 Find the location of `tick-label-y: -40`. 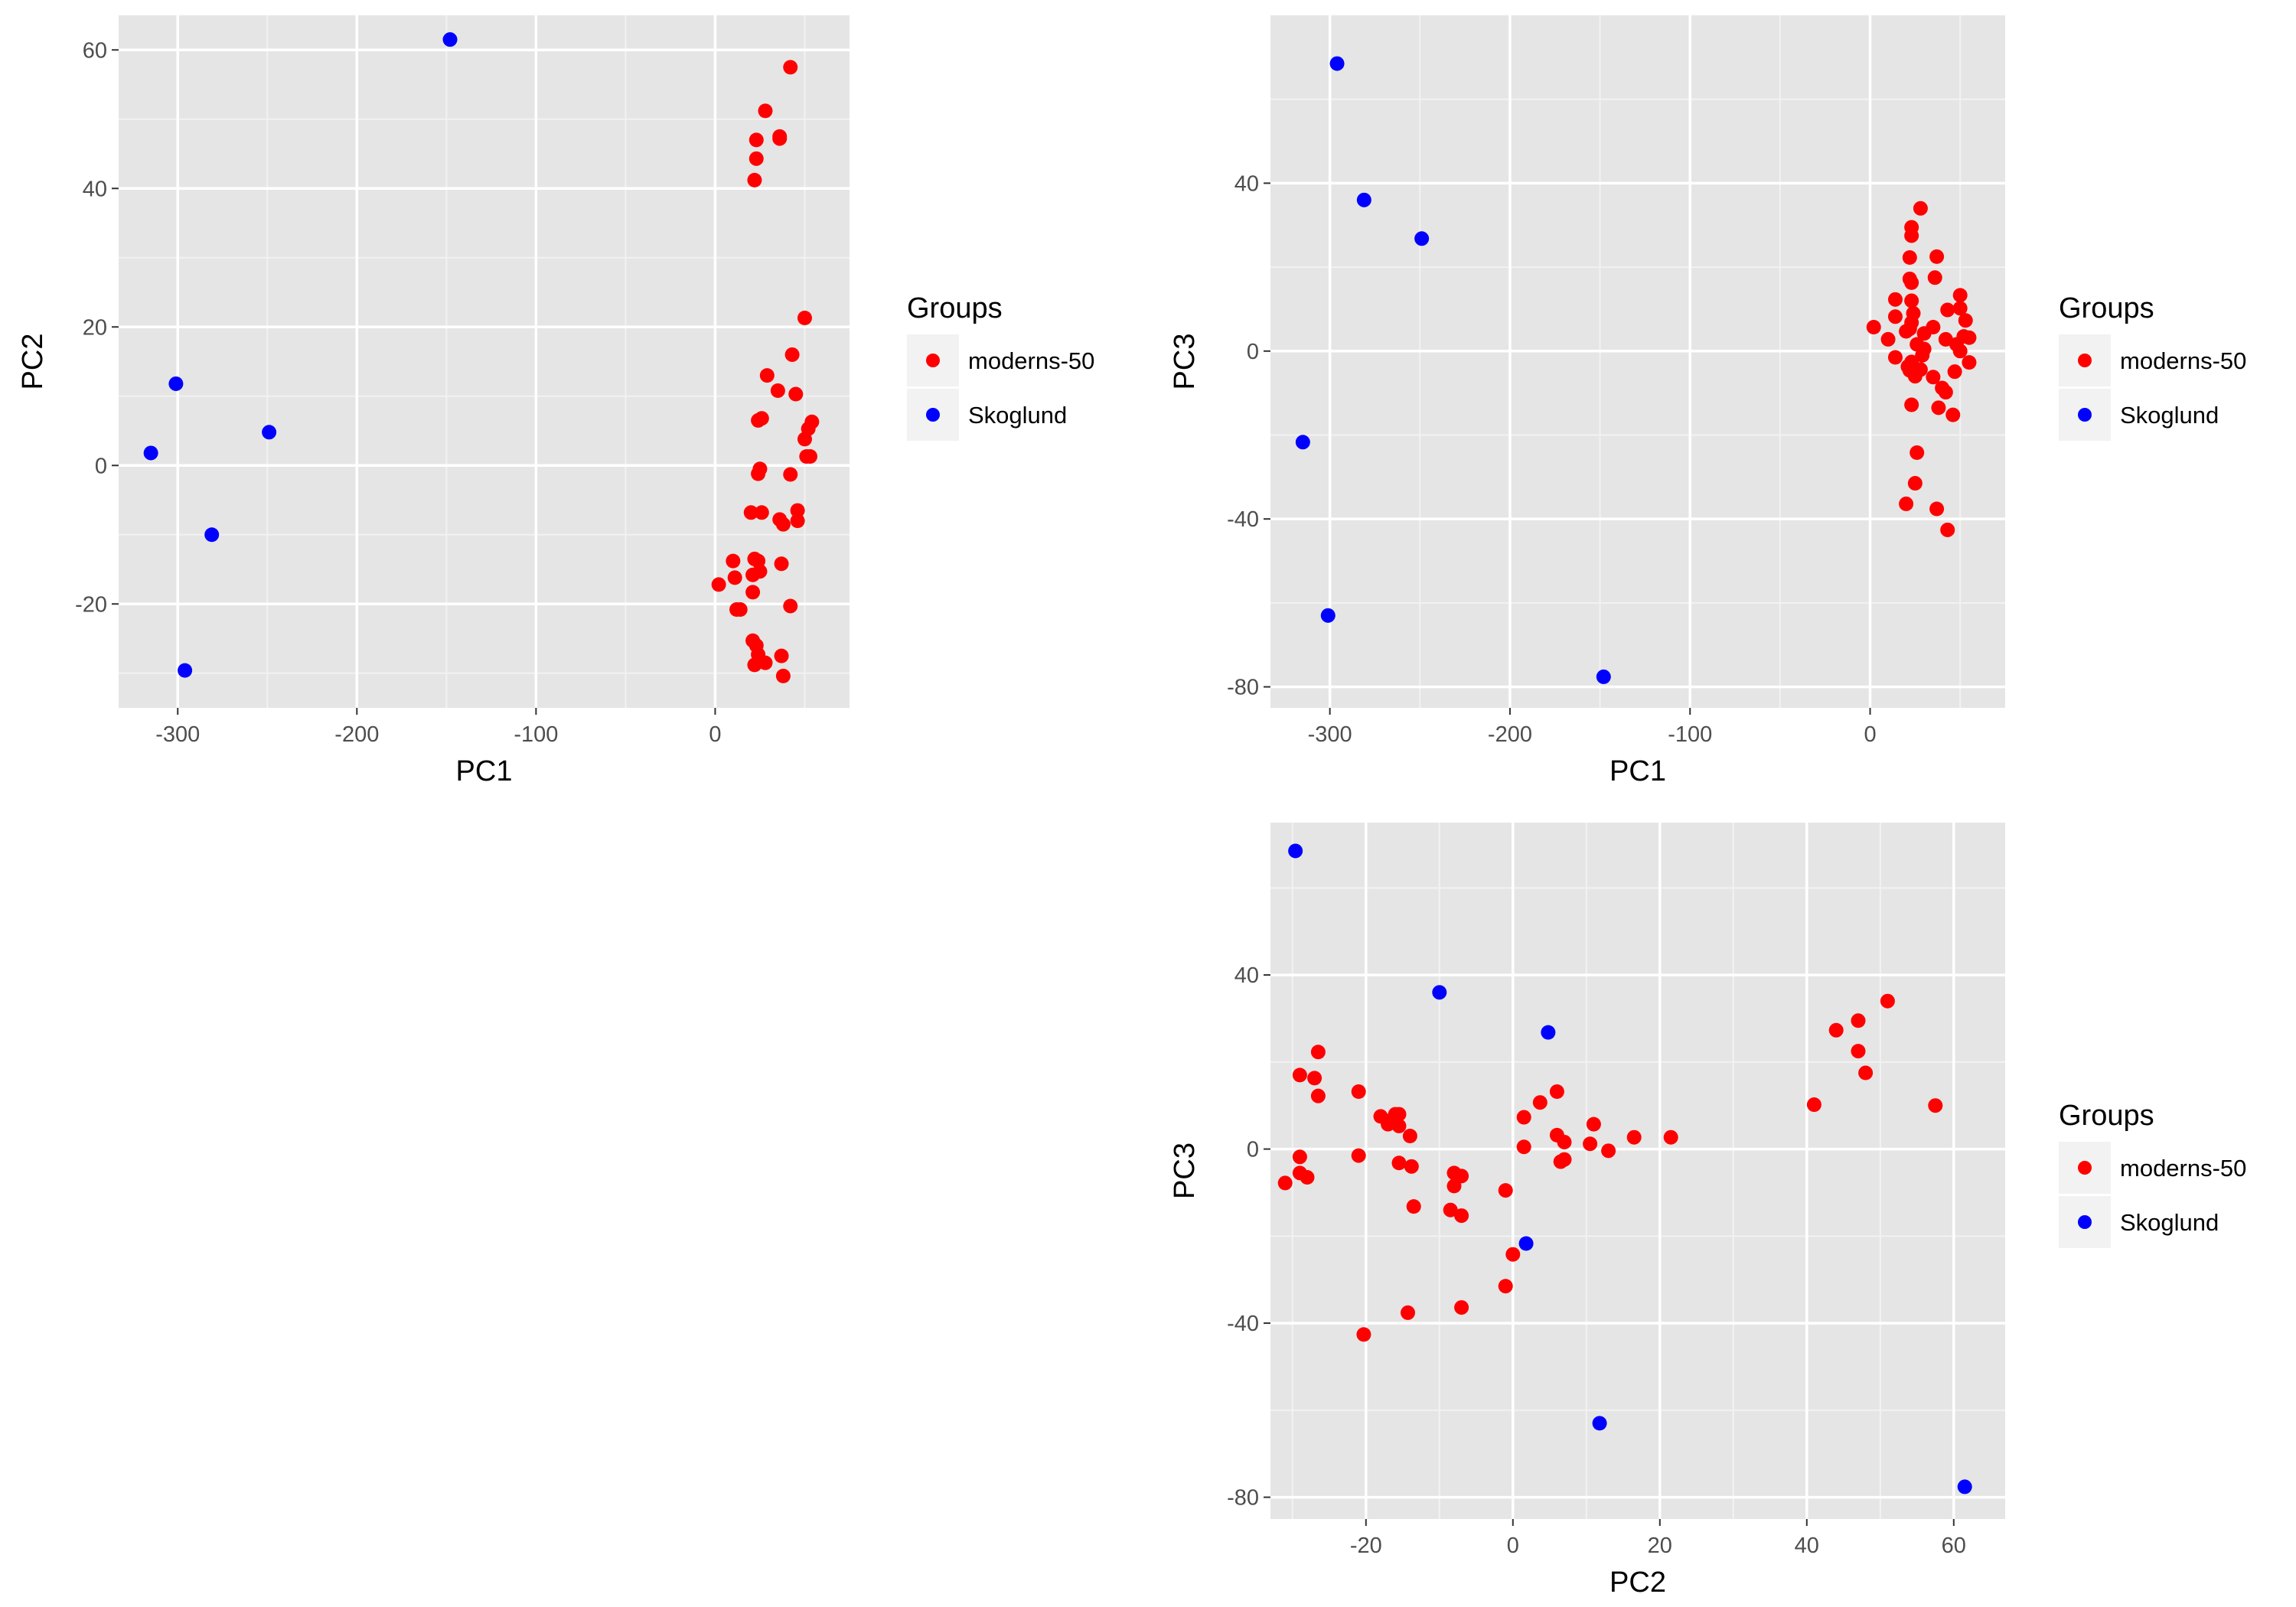

tick-label-y: -40 is located at coordinates (1243, 519).